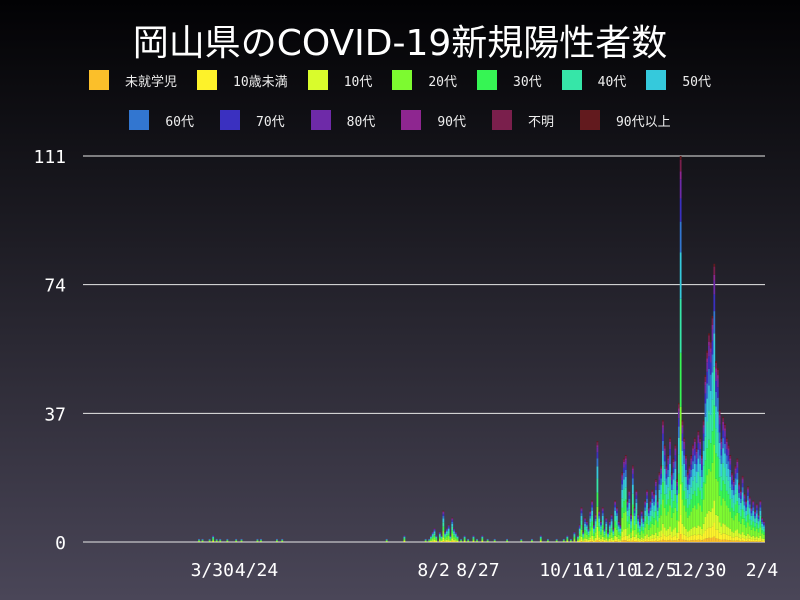 The height and width of the screenshot is (600, 800). What do you see at coordinates (161, 120) in the screenshot?
I see `legend-item: 60代` at bounding box center [161, 120].